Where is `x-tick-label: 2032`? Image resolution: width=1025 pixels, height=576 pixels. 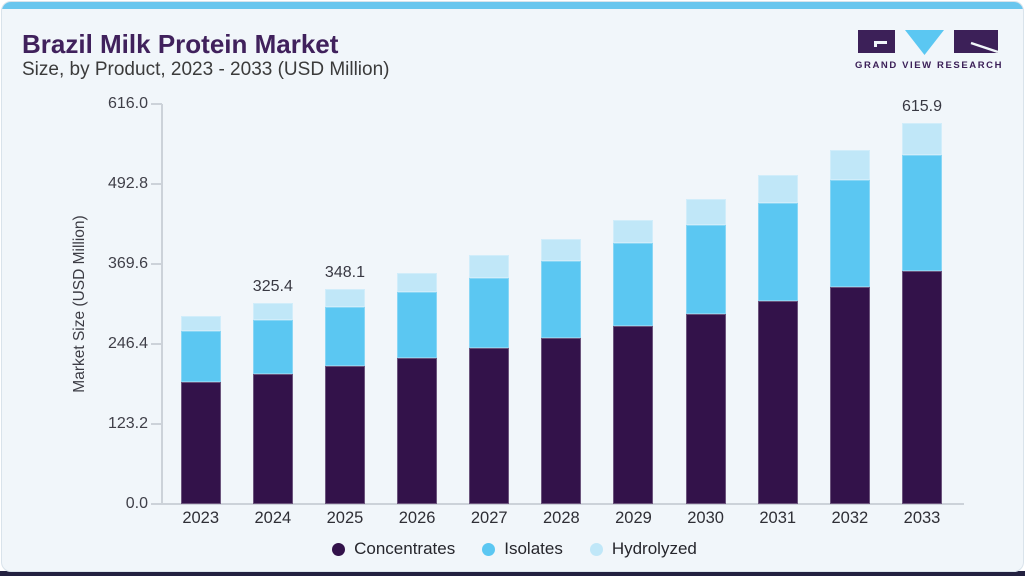
x-tick-label: 2032 is located at coordinates (850, 518).